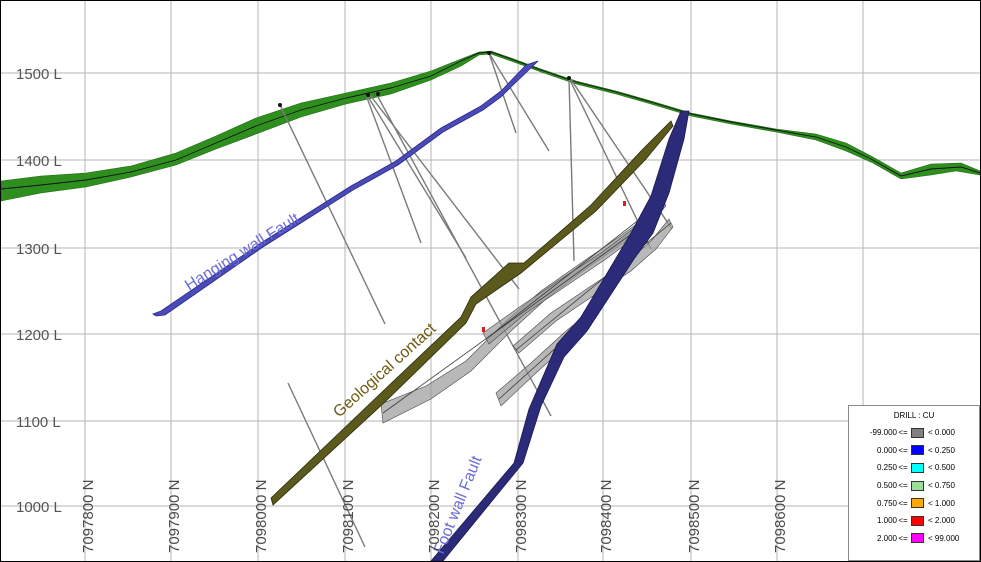 The image size is (981, 562). I want to click on legend-item: 0.750 <= < 1.000, so click(914, 503).